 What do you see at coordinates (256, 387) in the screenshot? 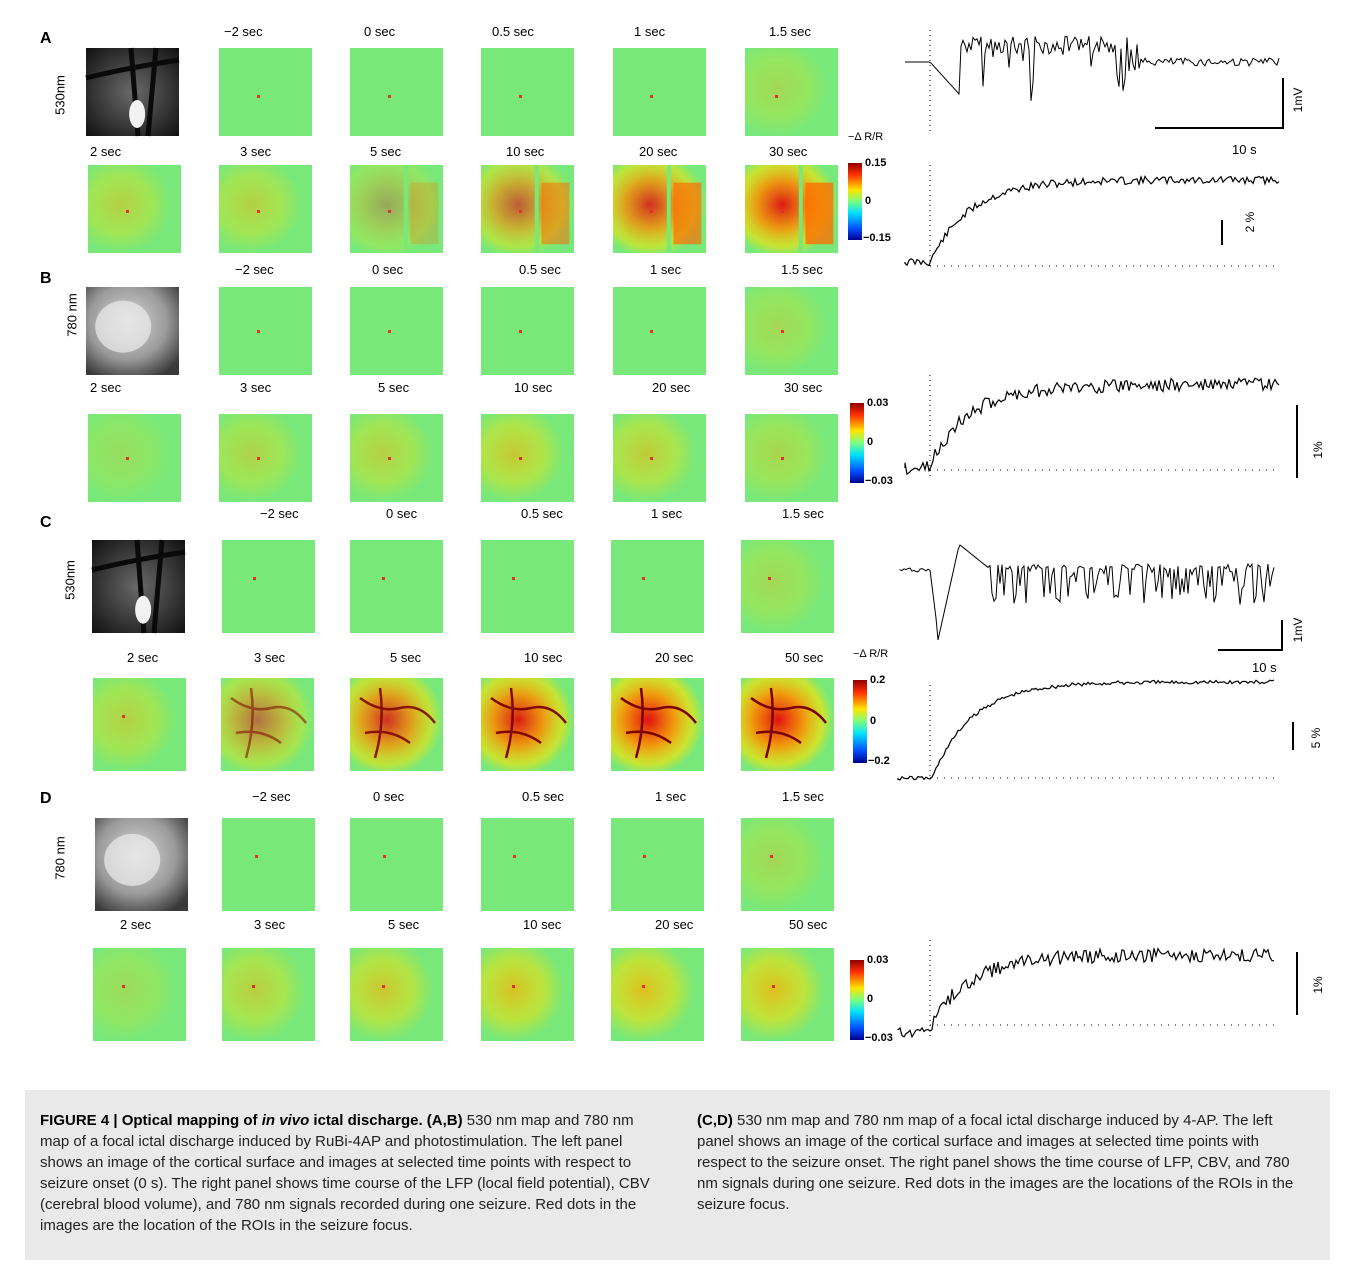
I see `time-label-b-row2-1: 3 sec` at bounding box center [256, 387].